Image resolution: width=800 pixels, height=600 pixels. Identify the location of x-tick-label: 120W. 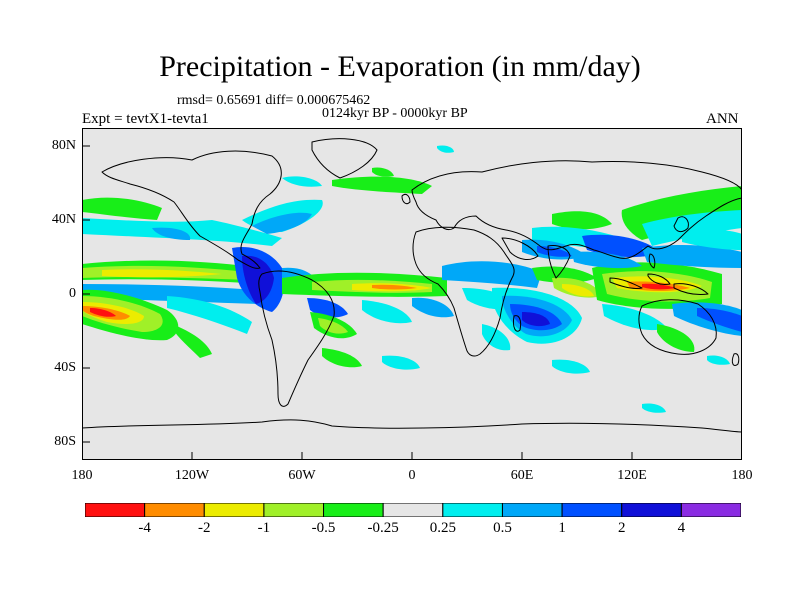
(192, 475).